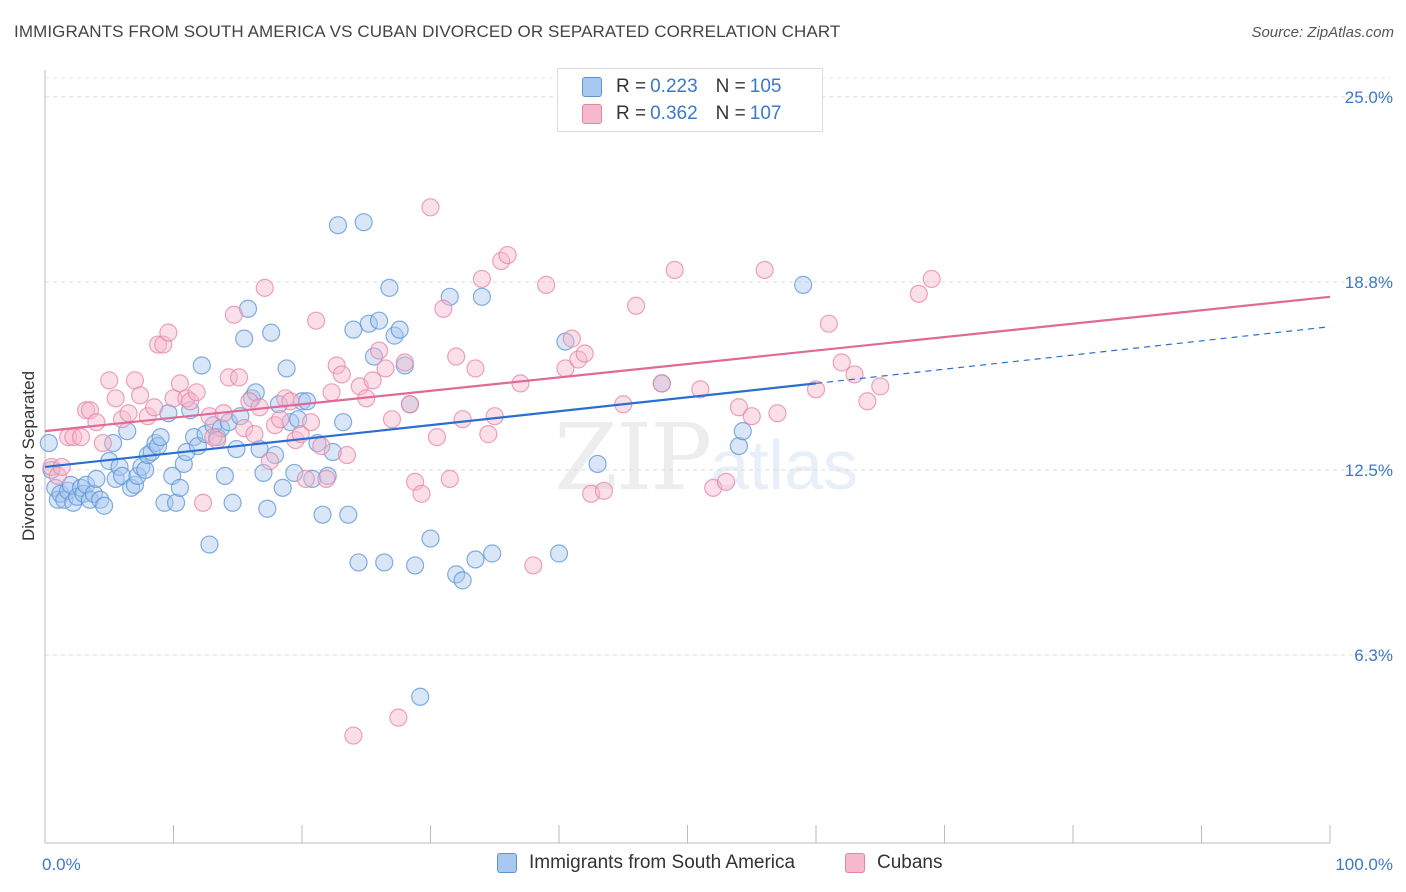 The width and height of the screenshot is (1406, 892). I want to click on legend-swatch-blue, so click(507, 863).